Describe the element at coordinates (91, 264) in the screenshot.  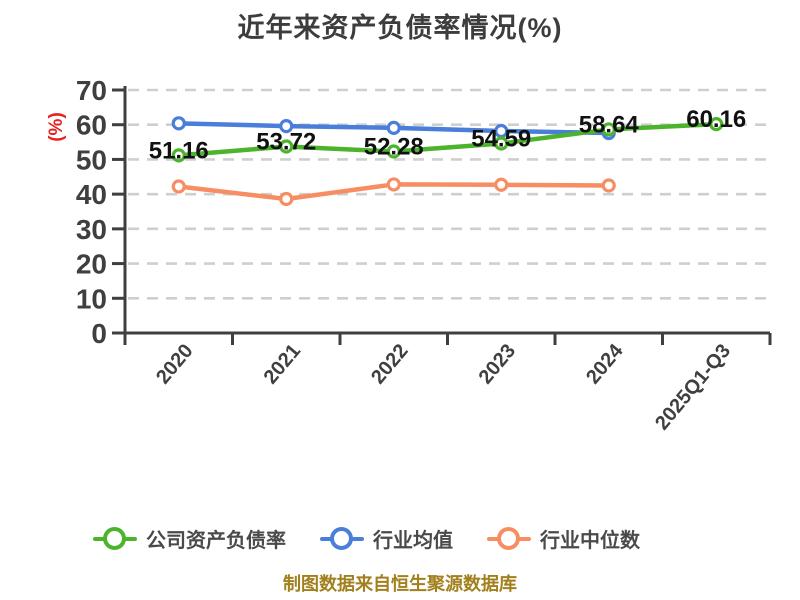
I see `y-tick-label: 20` at that location.